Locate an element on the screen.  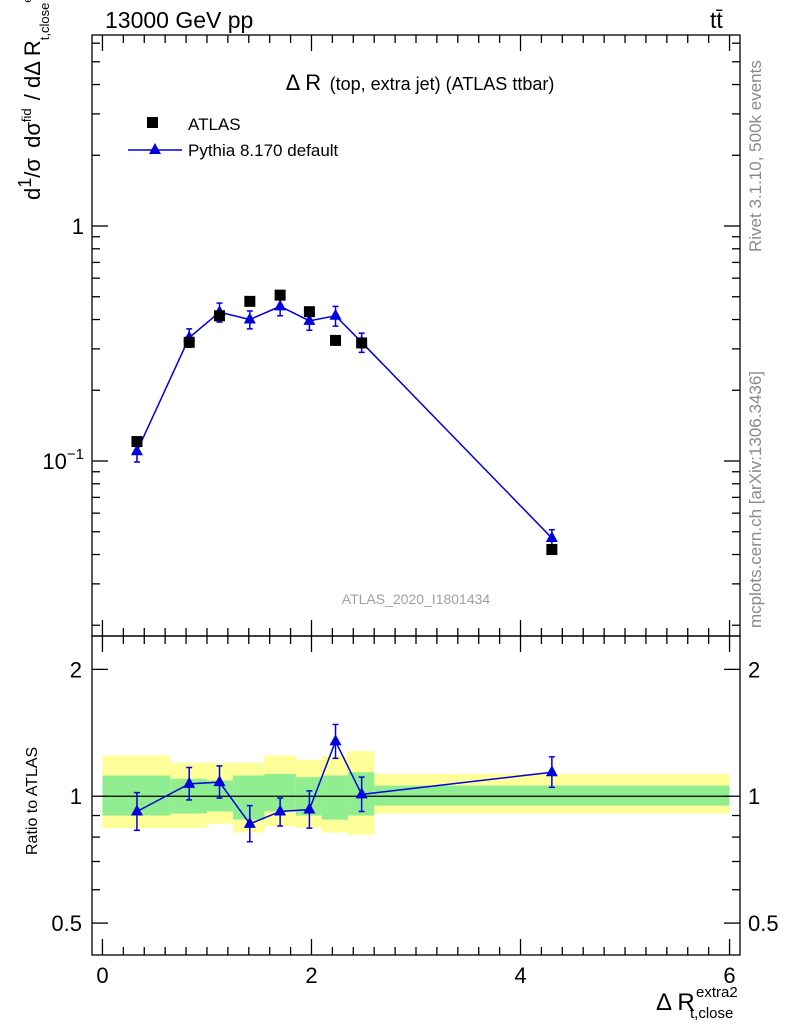
legend-atlas-label: ATLAS is located at coordinates (214, 124).